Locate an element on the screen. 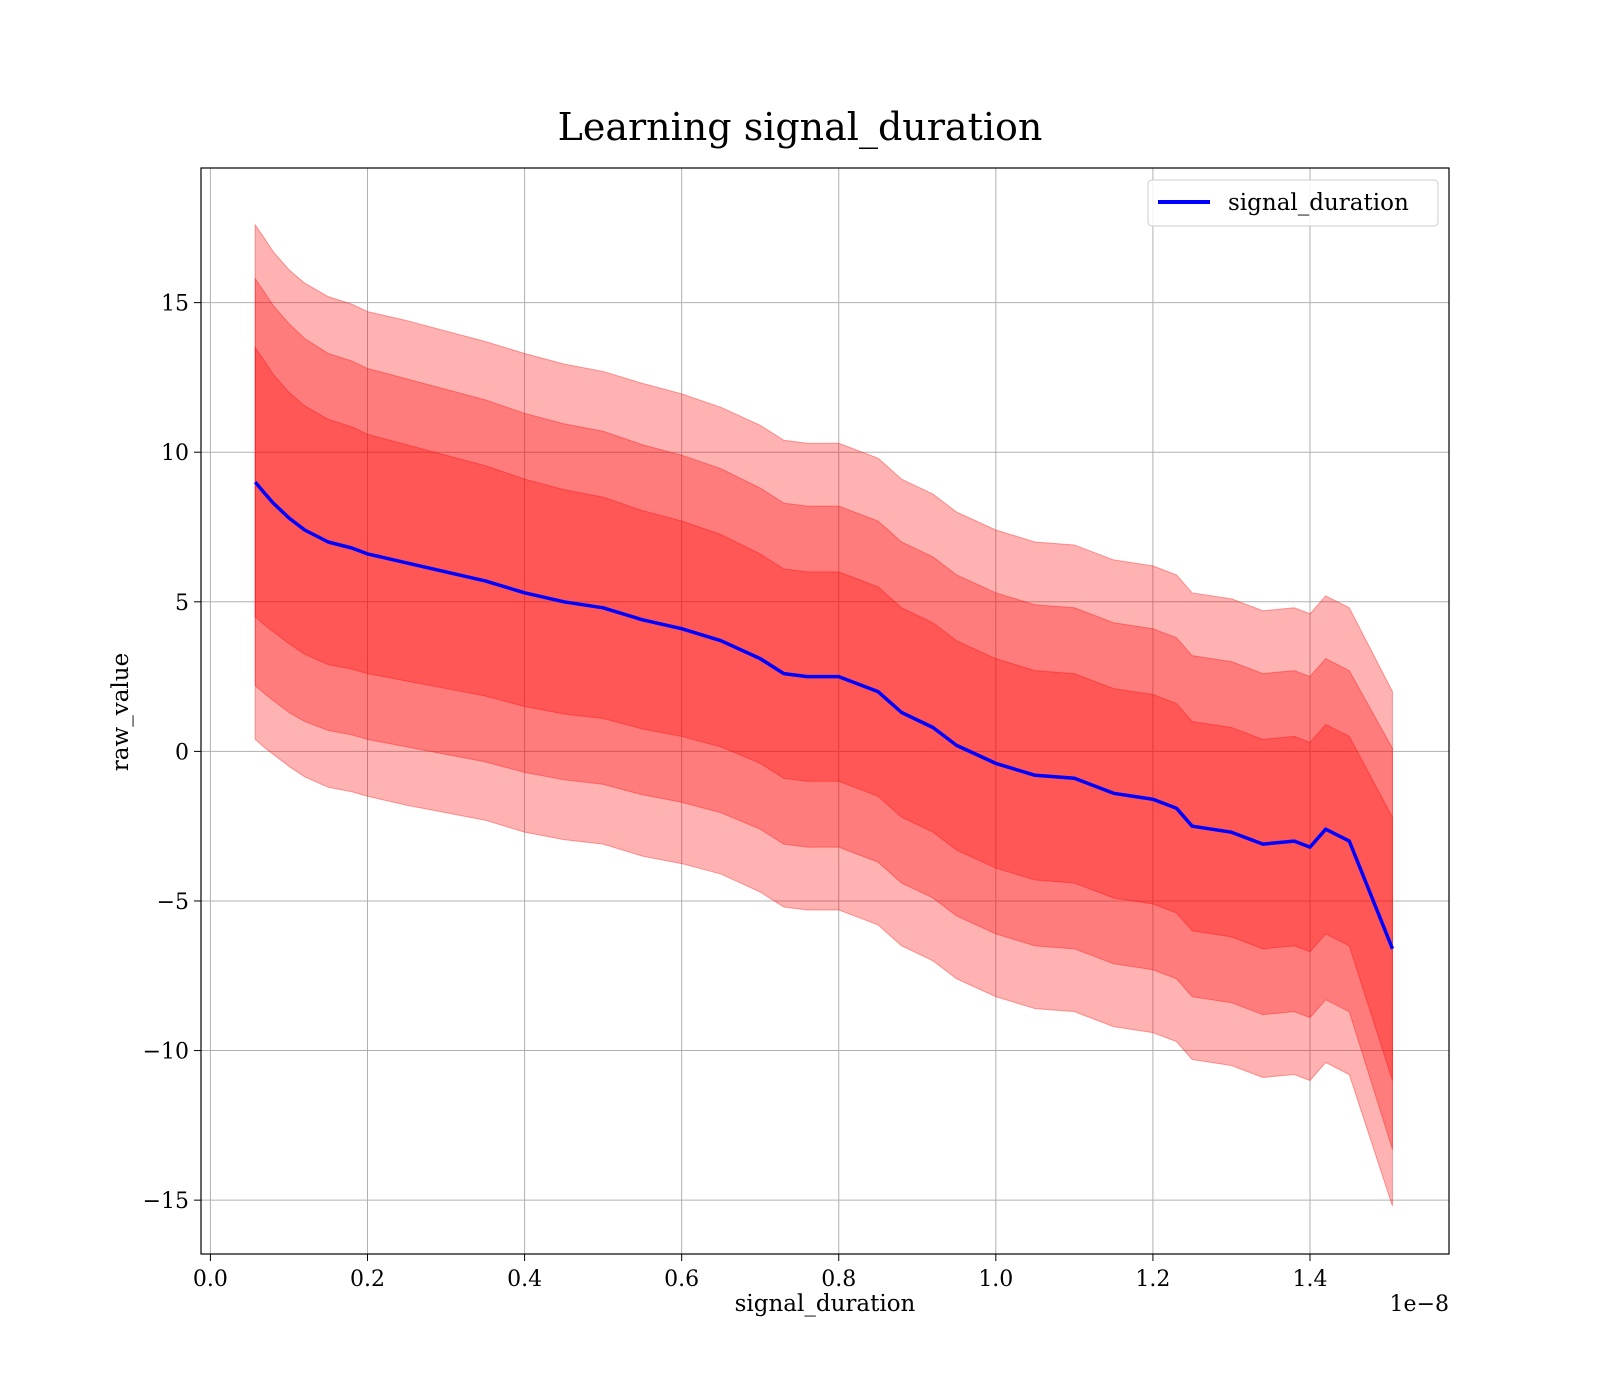 The width and height of the screenshot is (1600, 1400). x-tick-label-6: 1.2 is located at coordinates (1152, 1279).